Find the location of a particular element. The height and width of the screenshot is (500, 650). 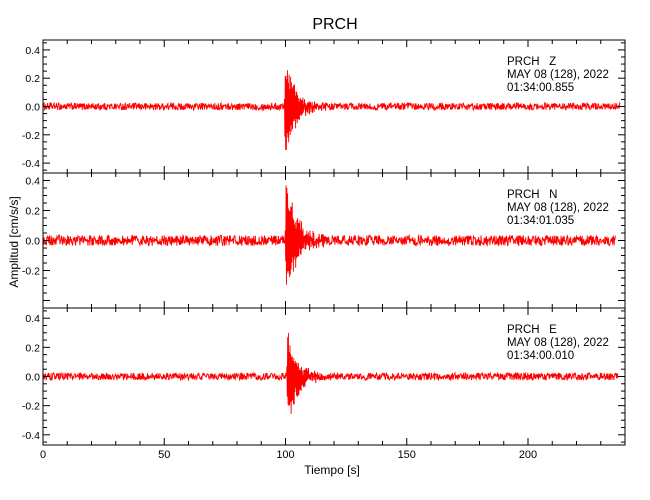

time-label: 01:34:00.010 is located at coordinates (540, 356).